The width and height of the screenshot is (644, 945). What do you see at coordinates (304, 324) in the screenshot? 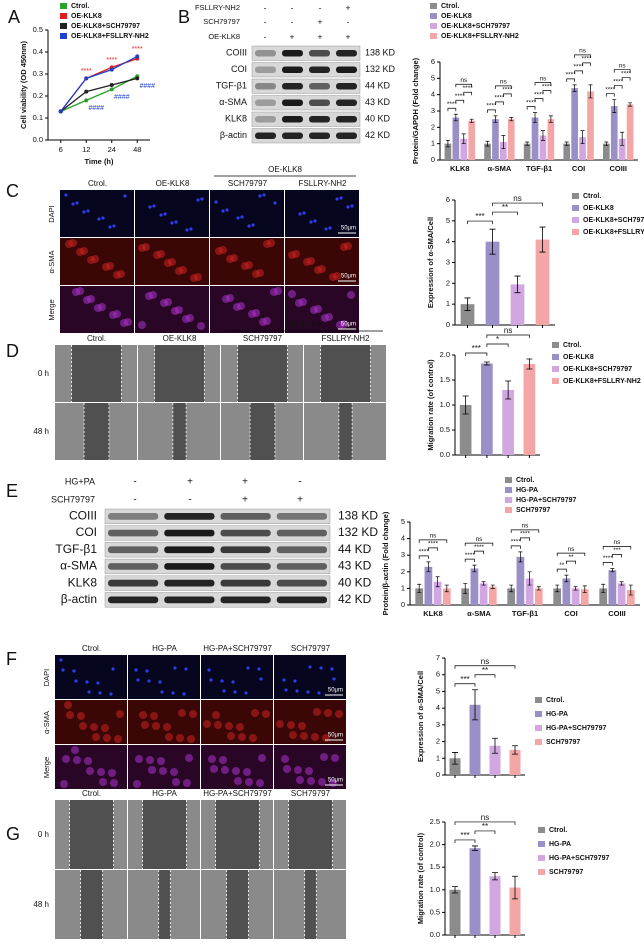
I see `group-label: OE-KLK8` at bounding box center [304, 324].